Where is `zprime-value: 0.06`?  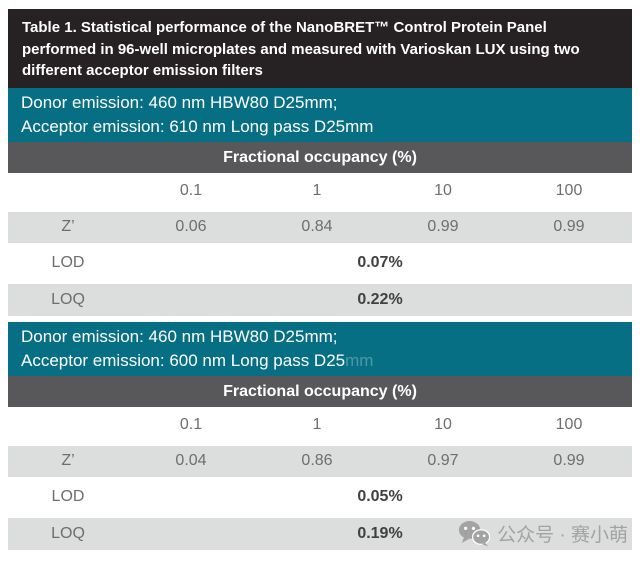
zprime-value: 0.06 is located at coordinates (191, 226).